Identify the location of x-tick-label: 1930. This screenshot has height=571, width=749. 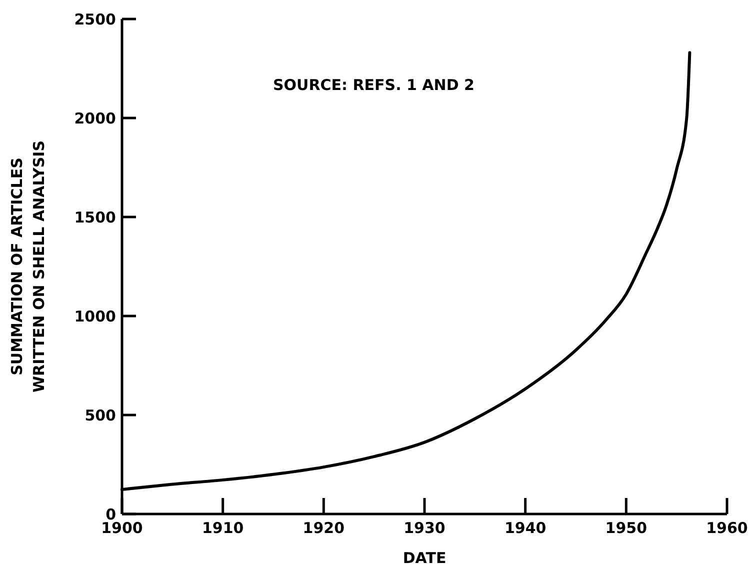
(425, 528).